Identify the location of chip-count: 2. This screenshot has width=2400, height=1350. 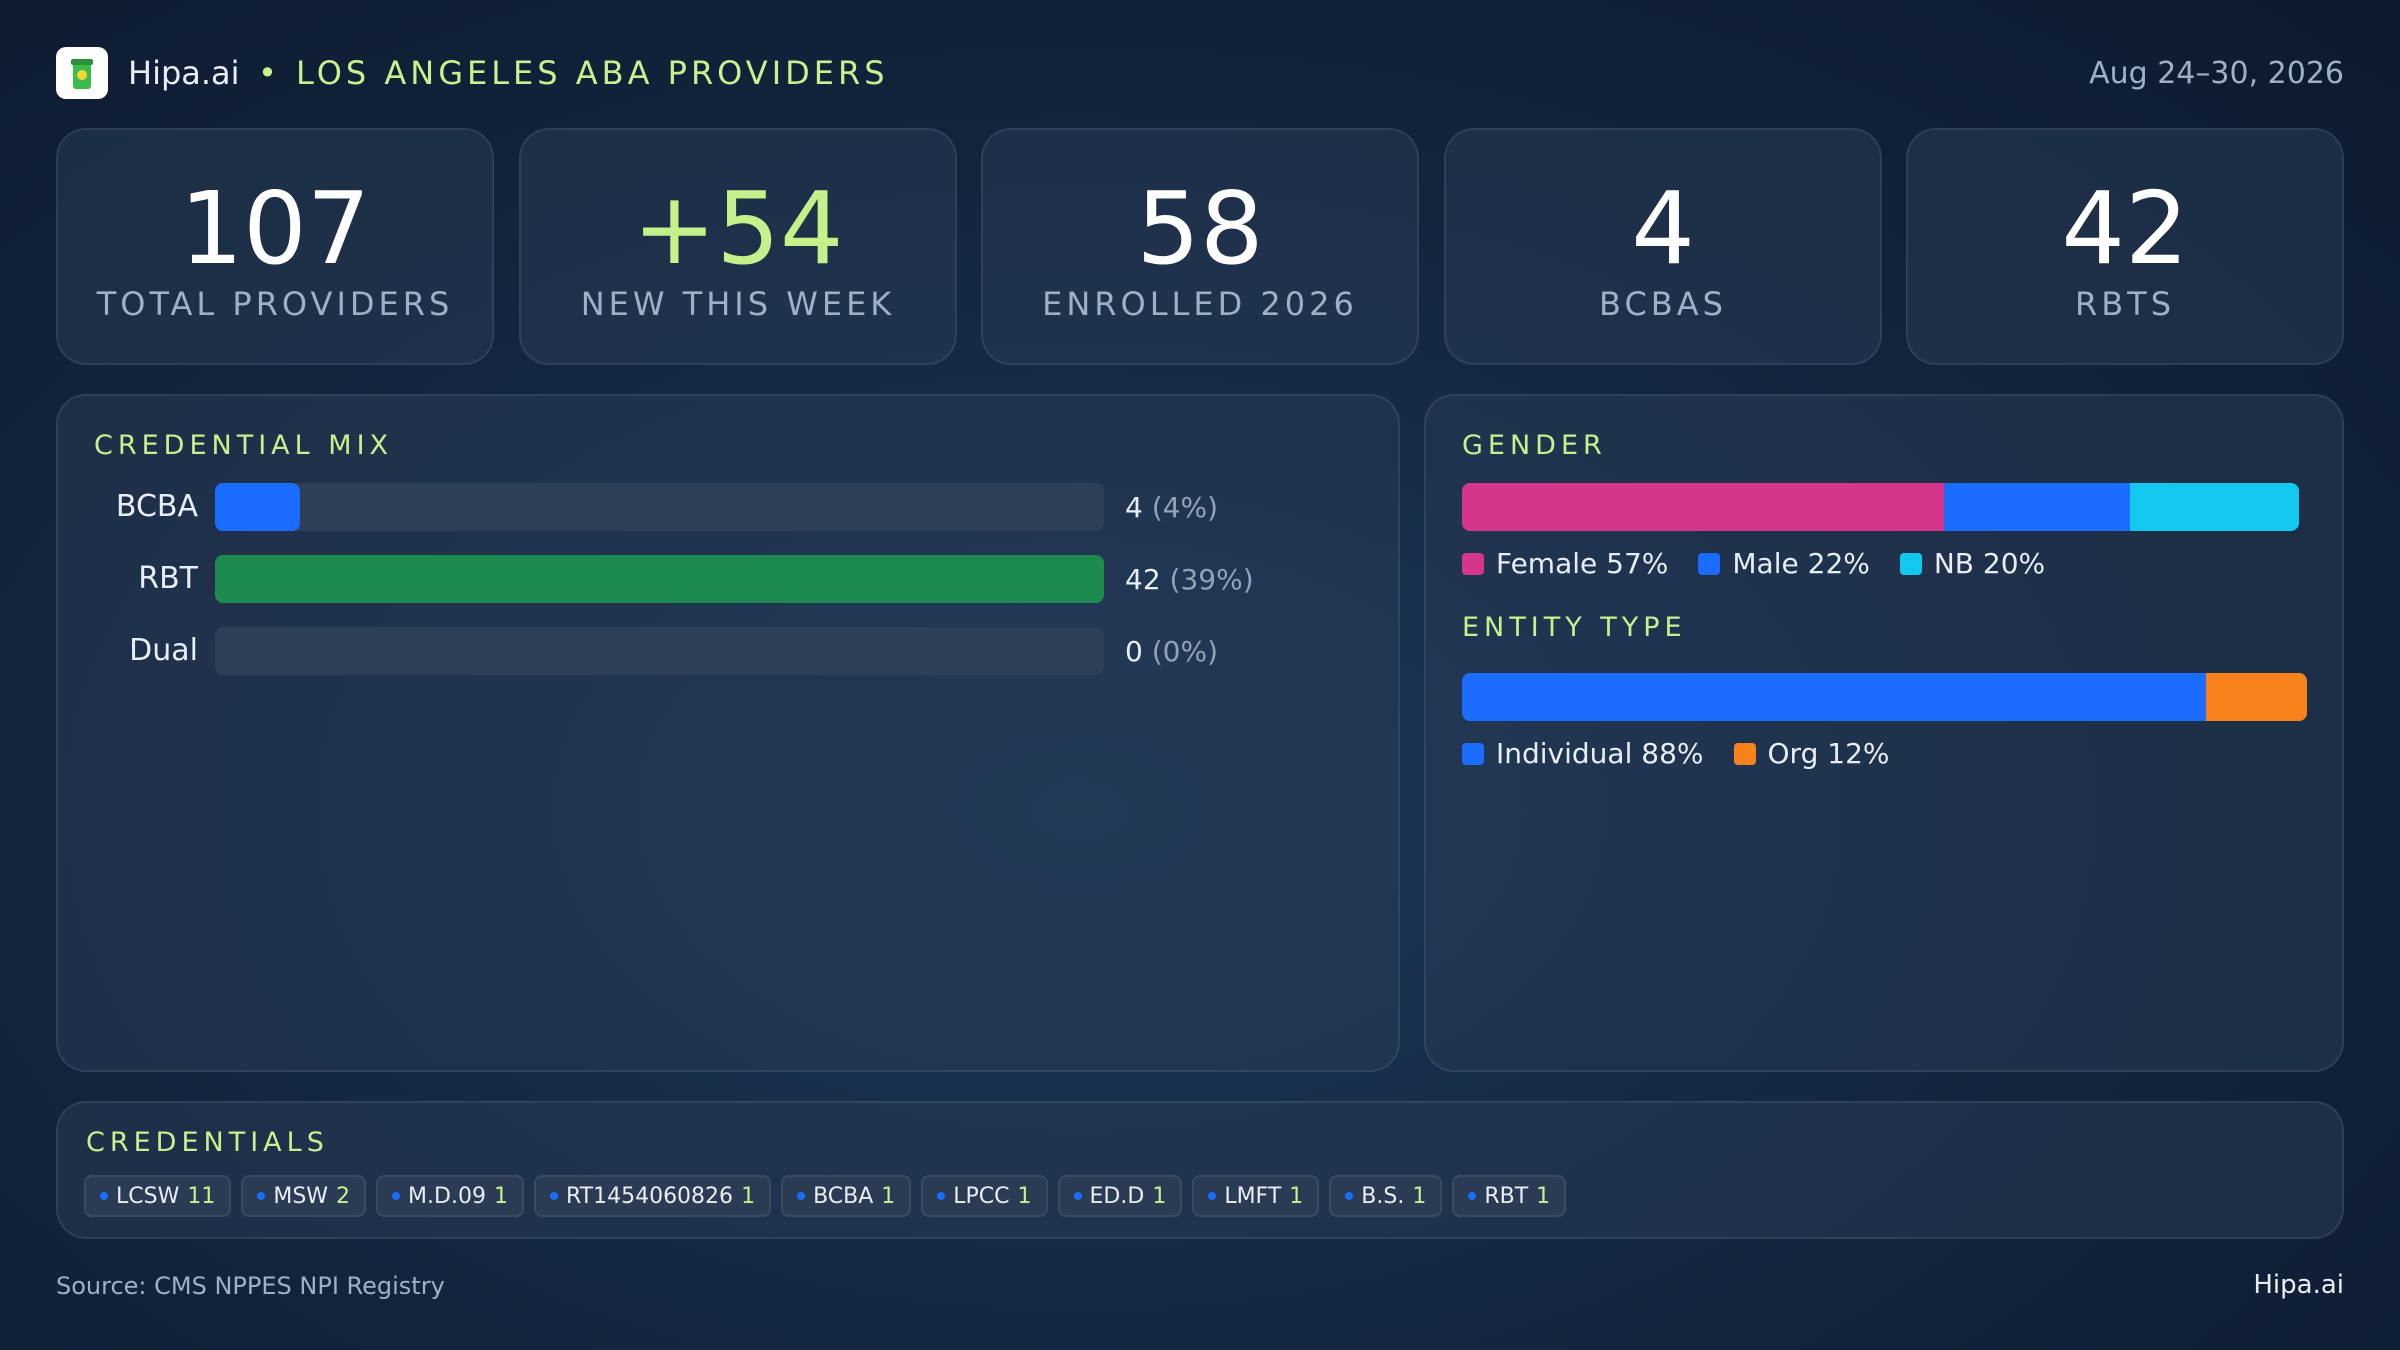
(343, 1196).